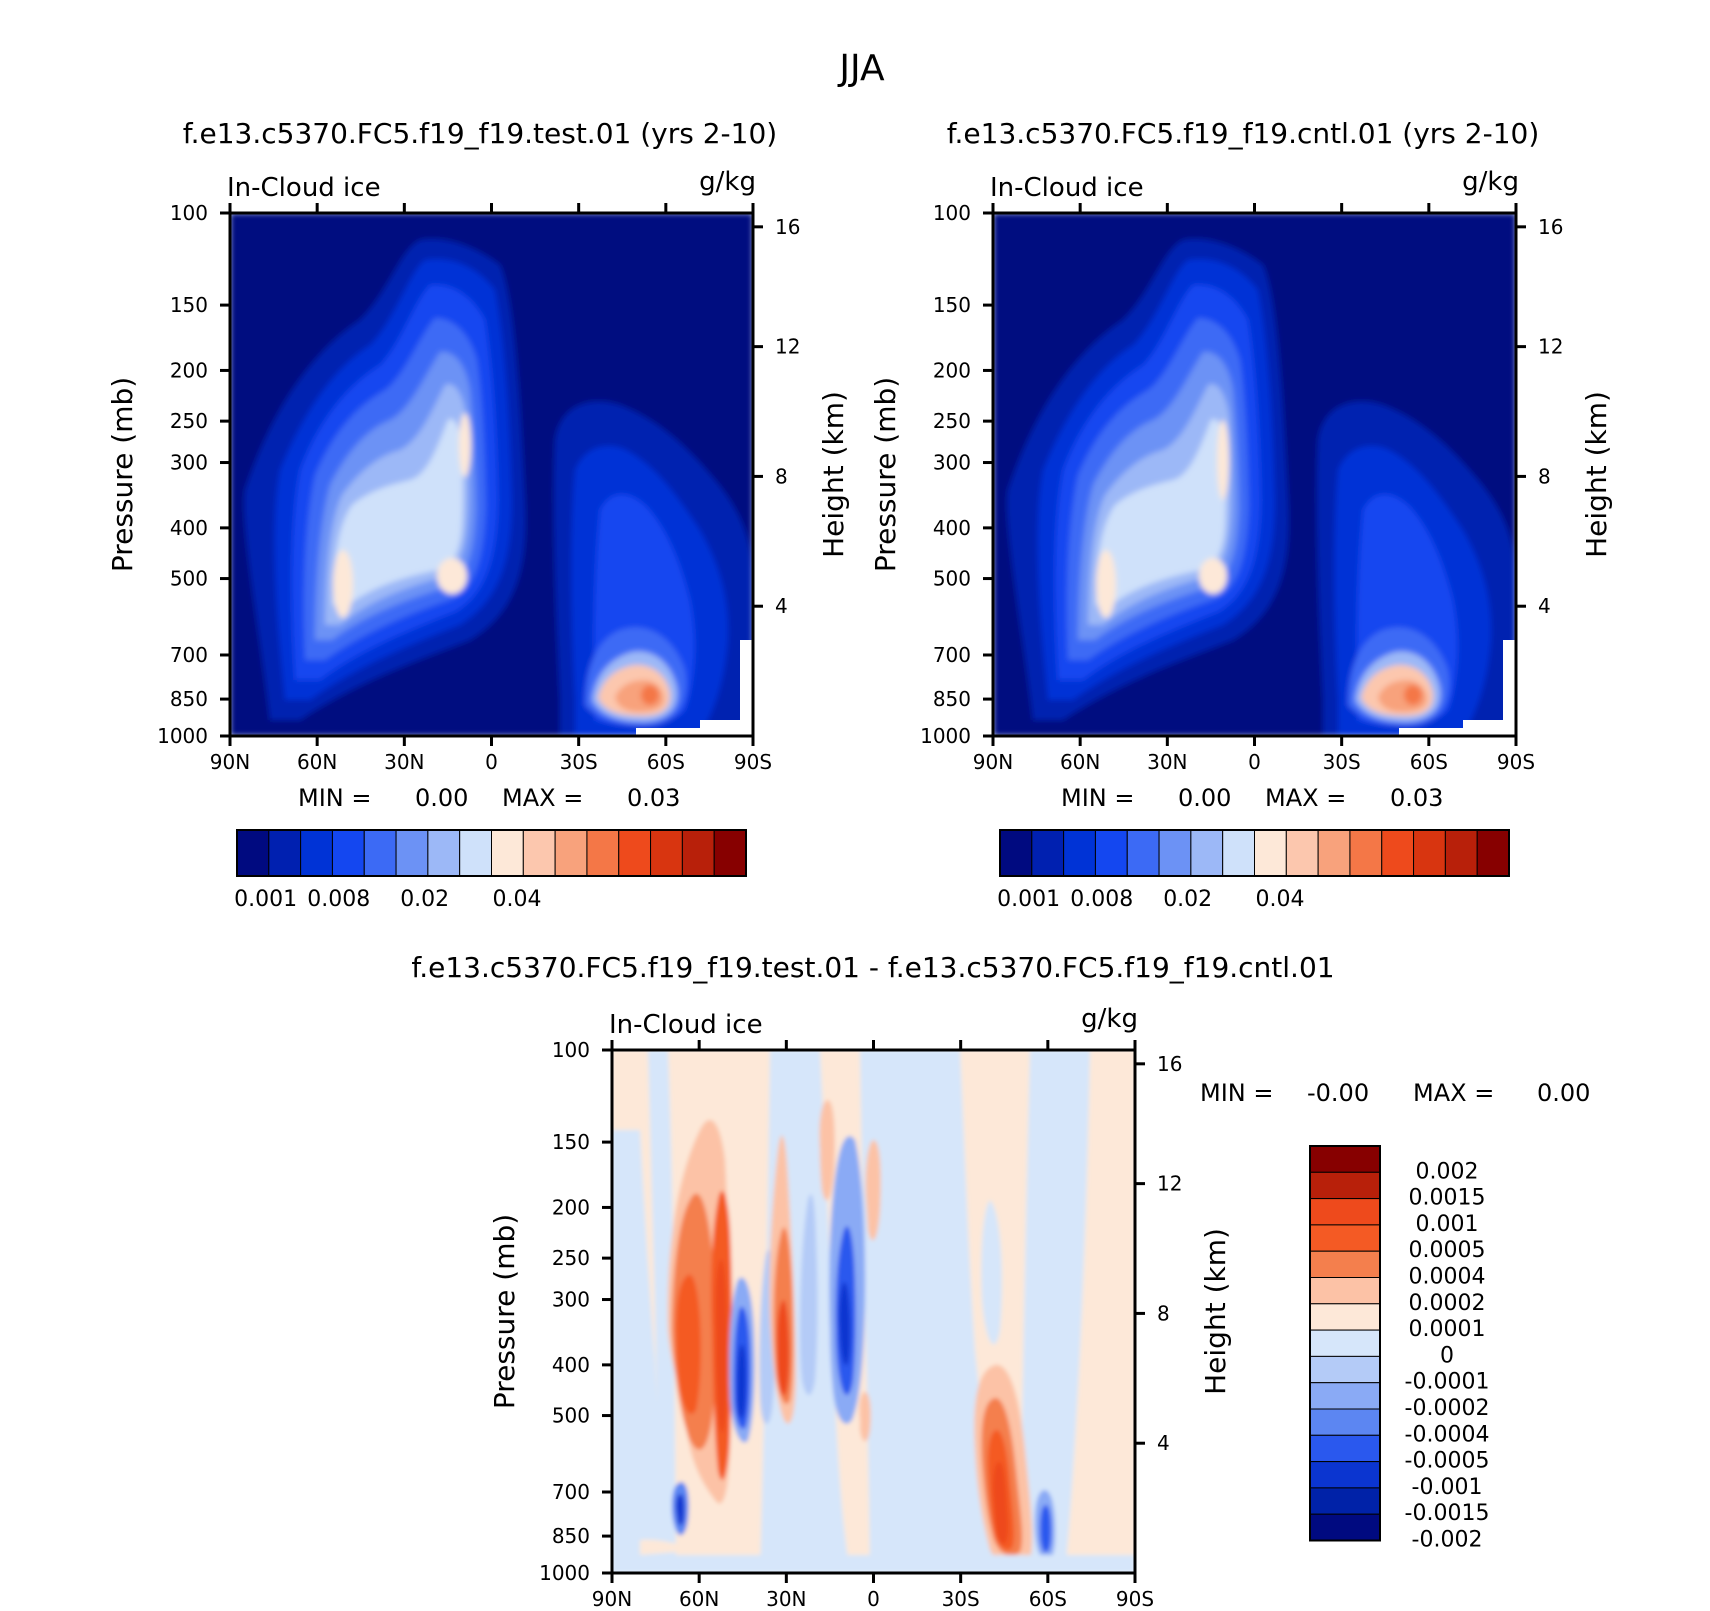  Describe the element at coordinates (1447, 1224) in the screenshot. I see `colorbar-label: 0.001` at that location.